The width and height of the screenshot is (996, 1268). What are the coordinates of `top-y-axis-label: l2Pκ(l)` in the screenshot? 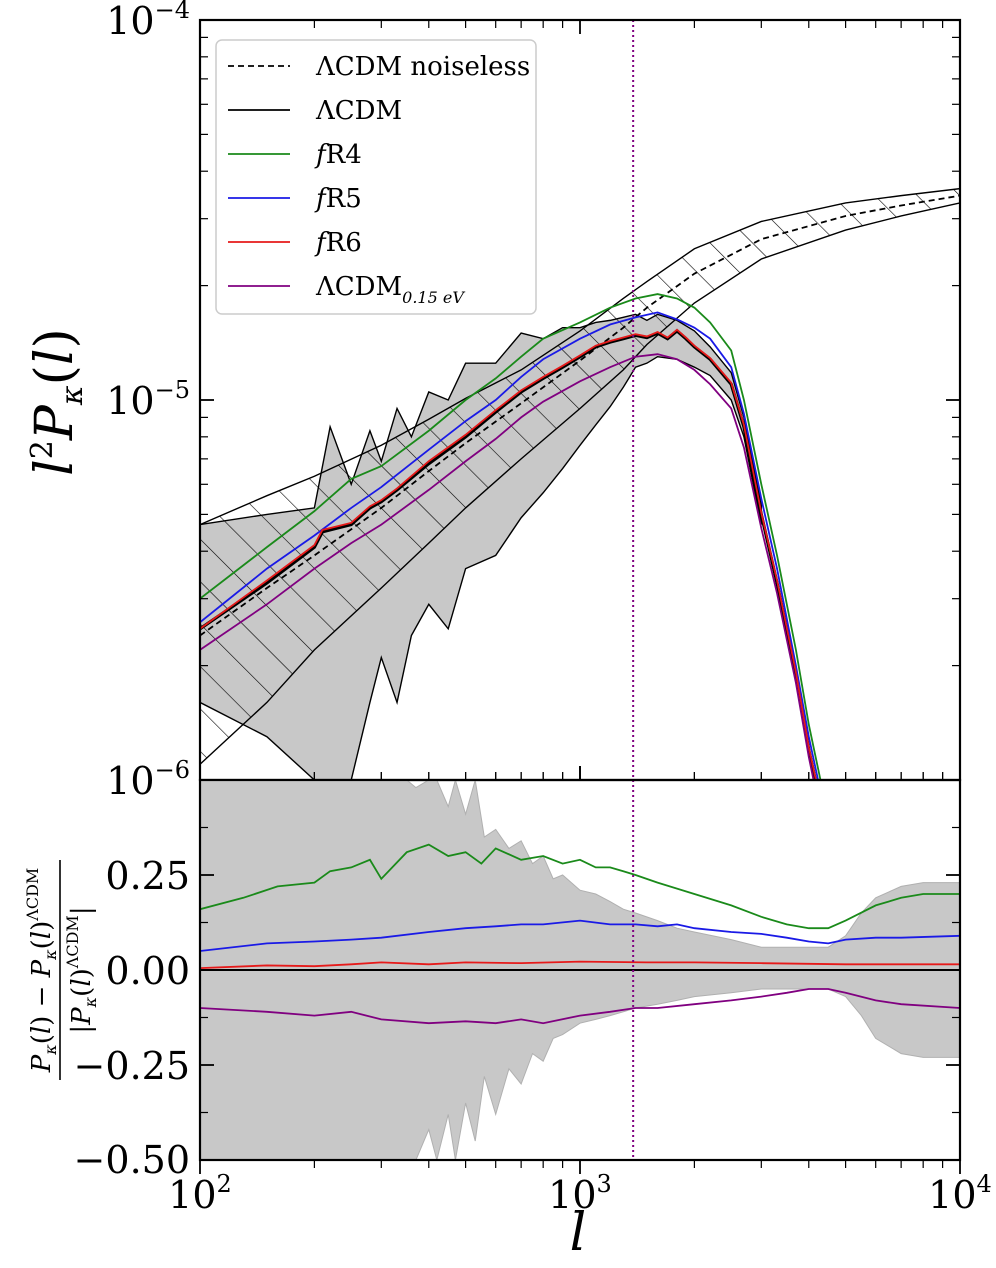 It's located at (57, 402).